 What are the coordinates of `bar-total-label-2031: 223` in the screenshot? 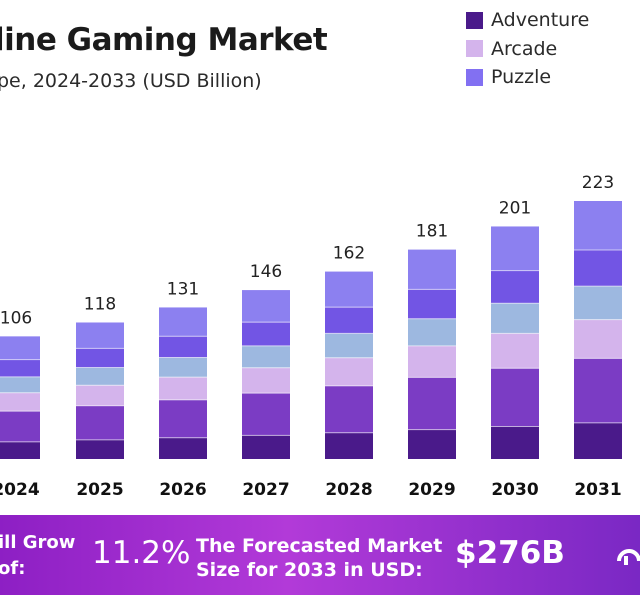 It's located at (598, 183).